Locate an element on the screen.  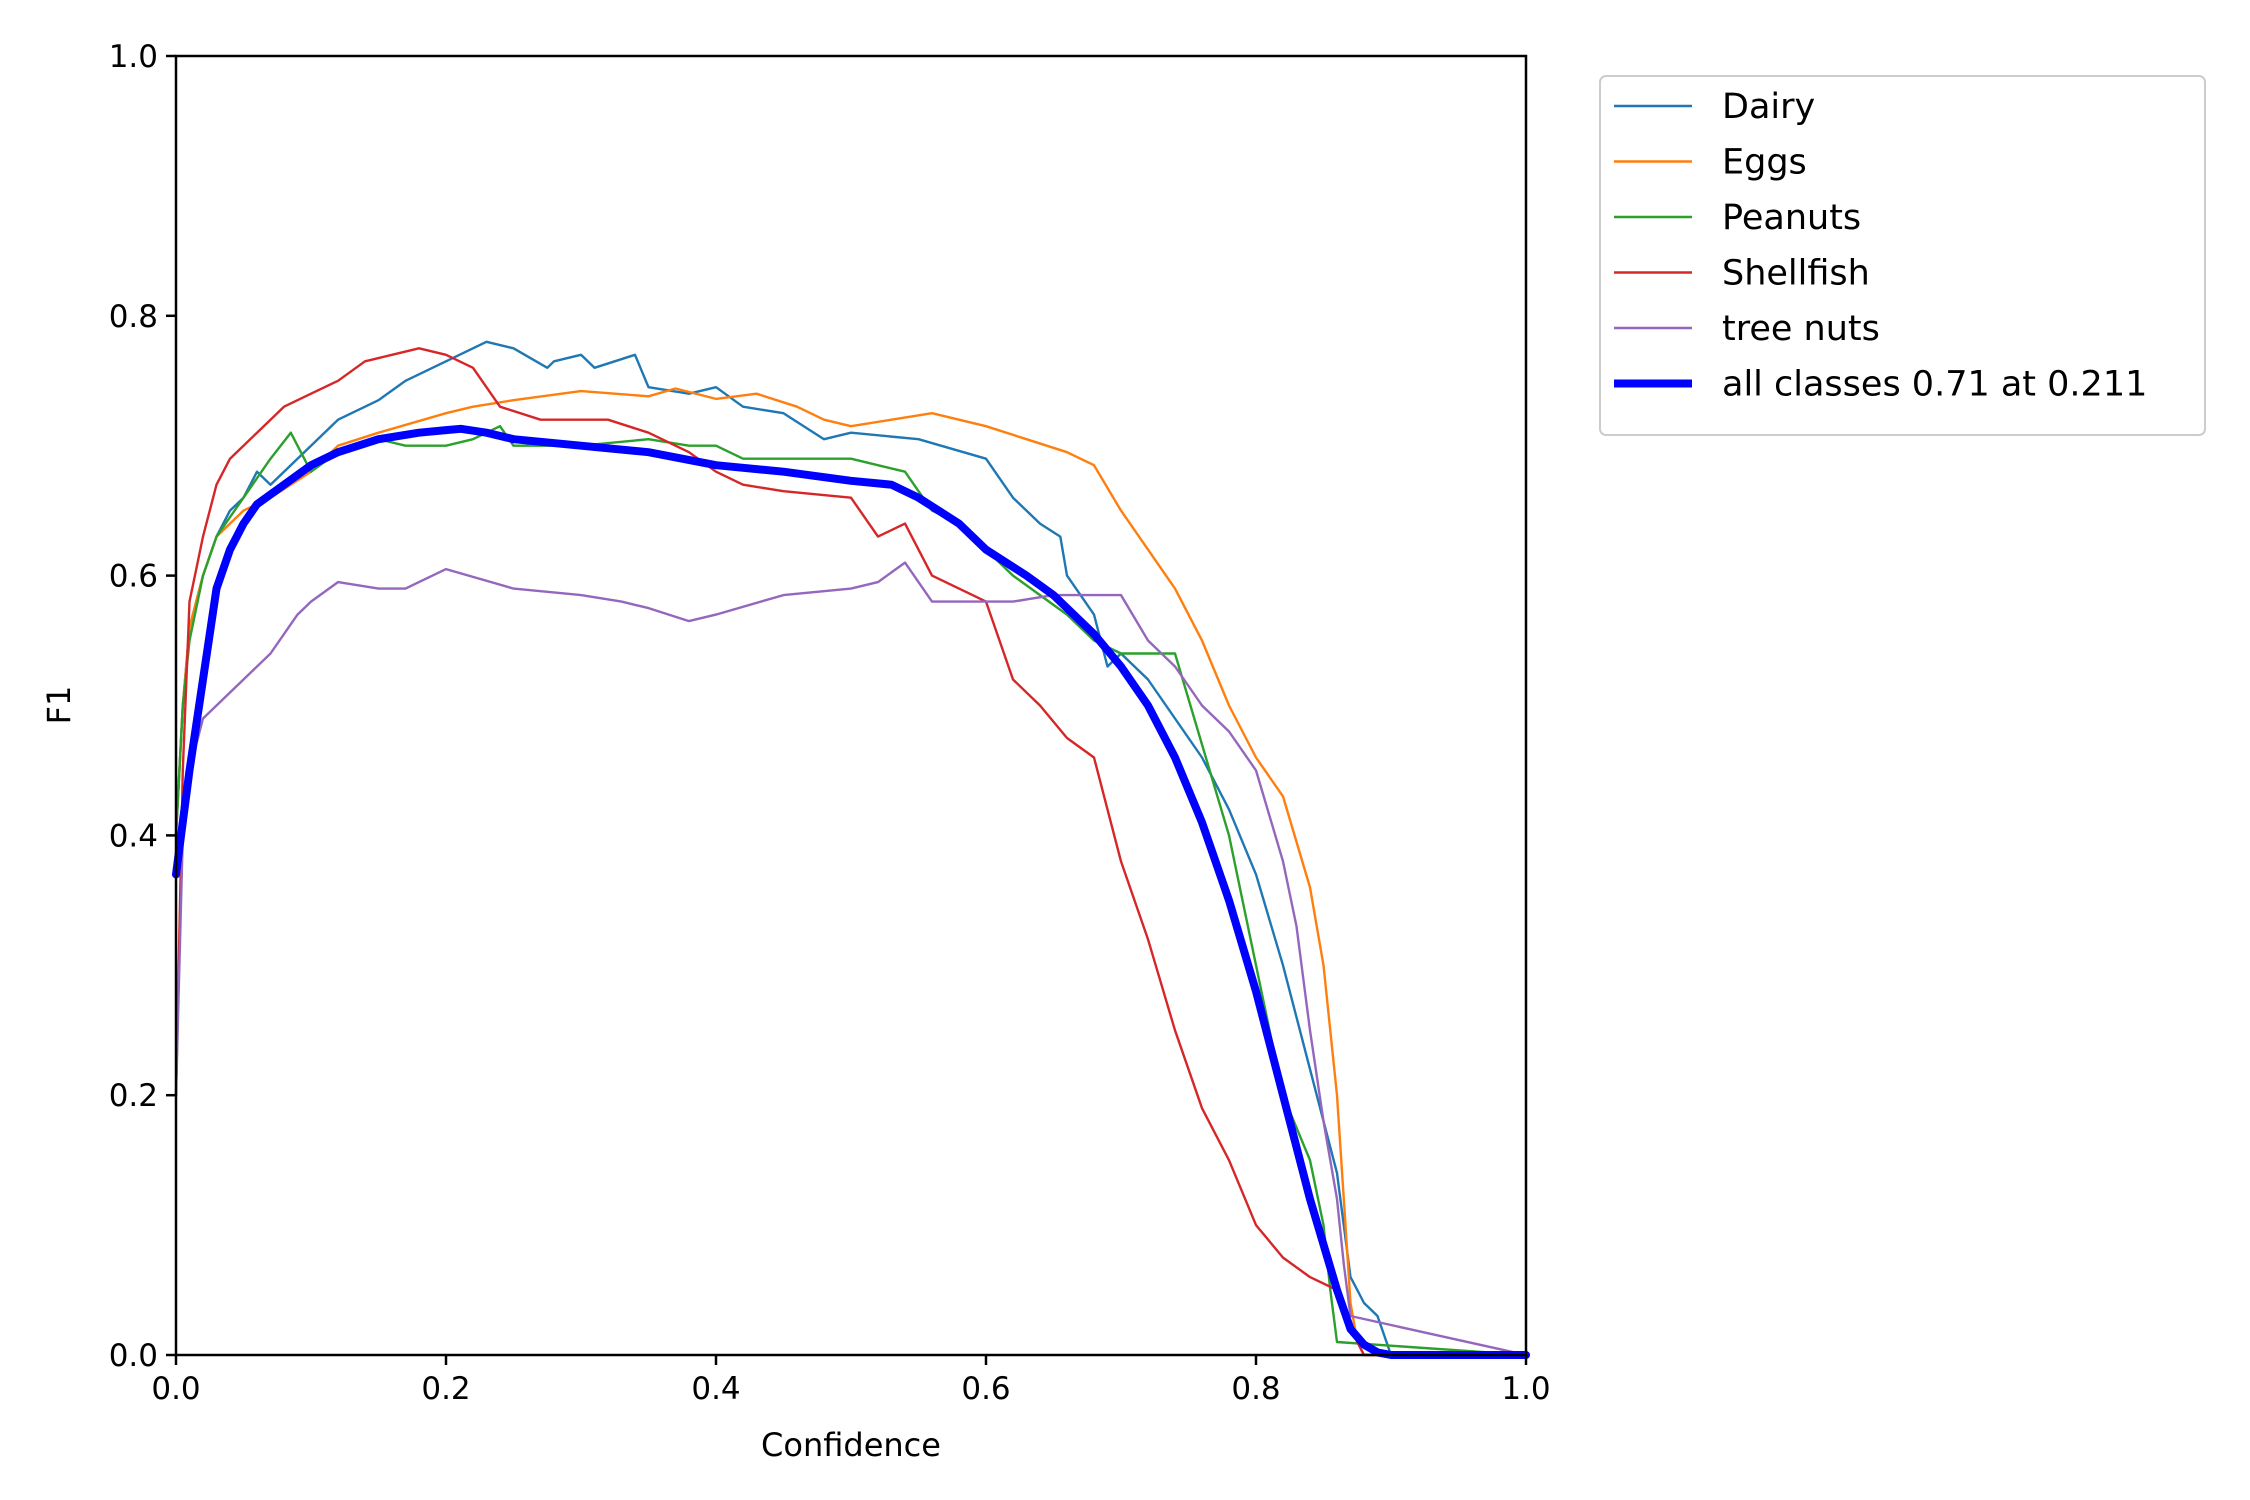
x-tick-label: 0.2 is located at coordinates (445, 1389).